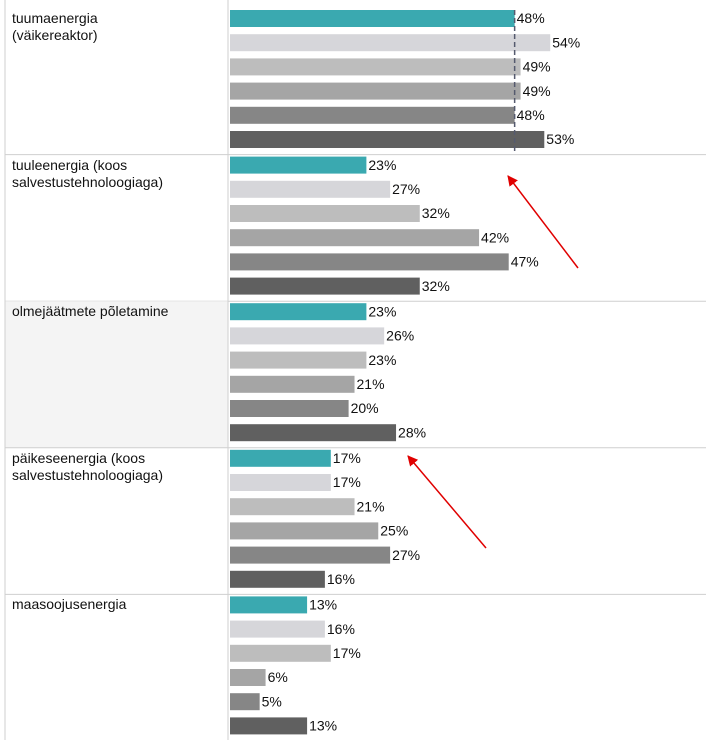 Image resolution: width=706 pixels, height=740 pixels. Describe the element at coordinates (394, 531) in the screenshot. I see `value-label: 25%` at that location.